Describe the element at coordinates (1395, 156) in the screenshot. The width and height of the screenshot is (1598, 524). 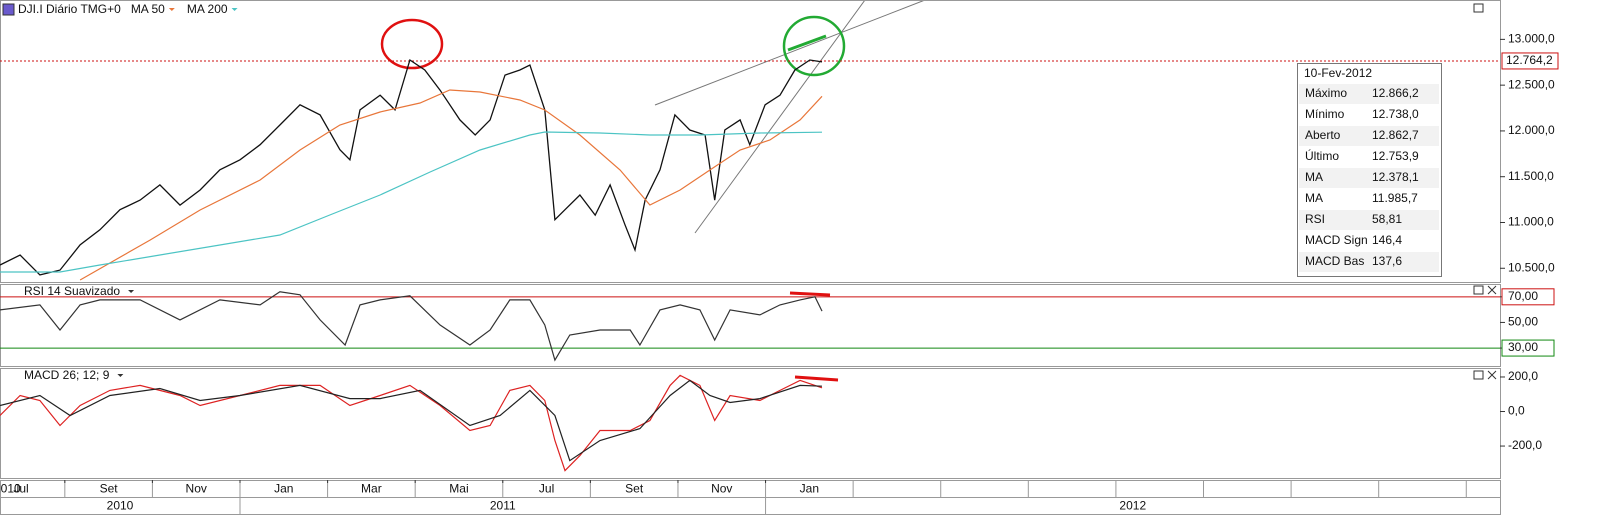
I see `info-value: 12.753,9` at that location.